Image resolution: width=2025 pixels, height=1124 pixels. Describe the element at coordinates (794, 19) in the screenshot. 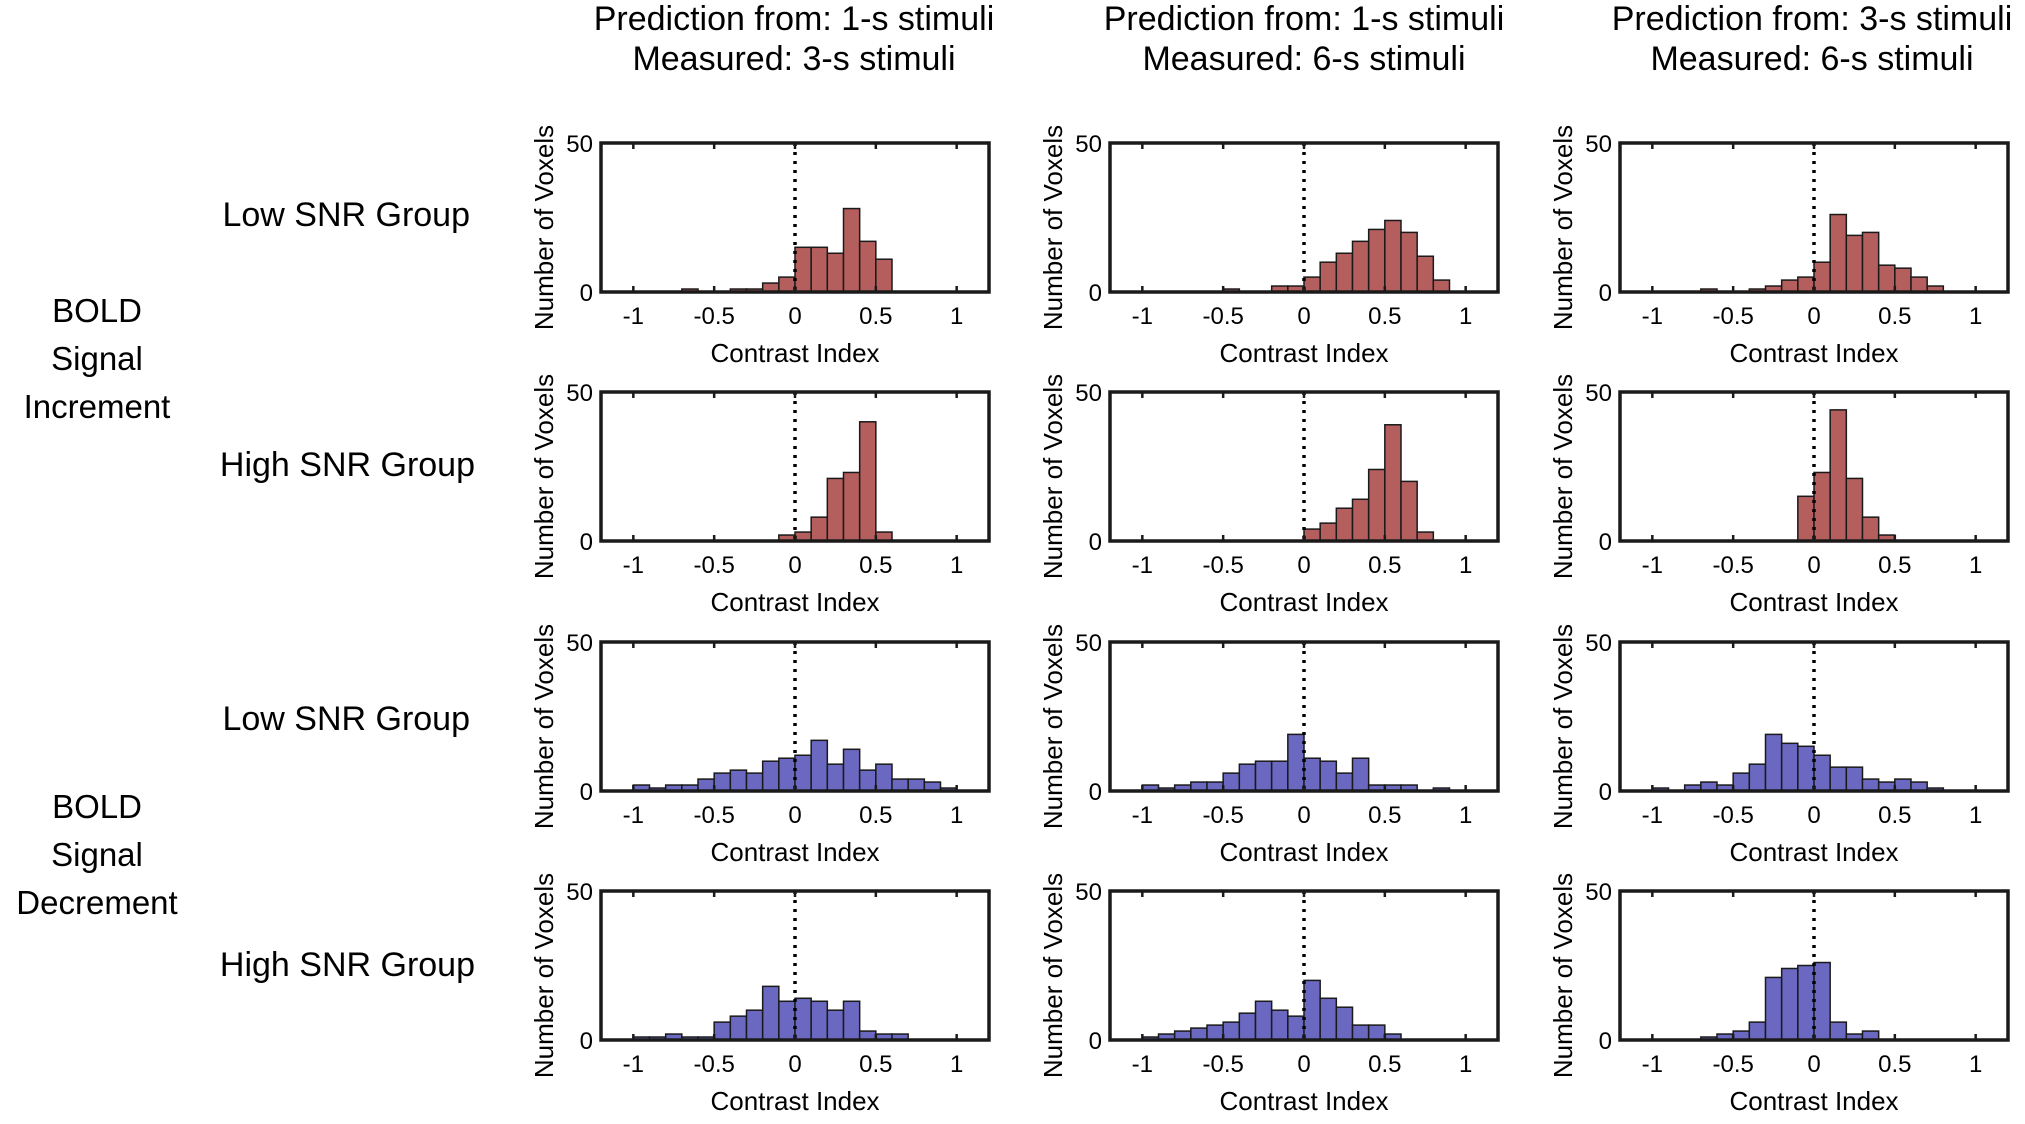

I see `column-title-1-line1: Prediction from: 1-s stimuli` at that location.